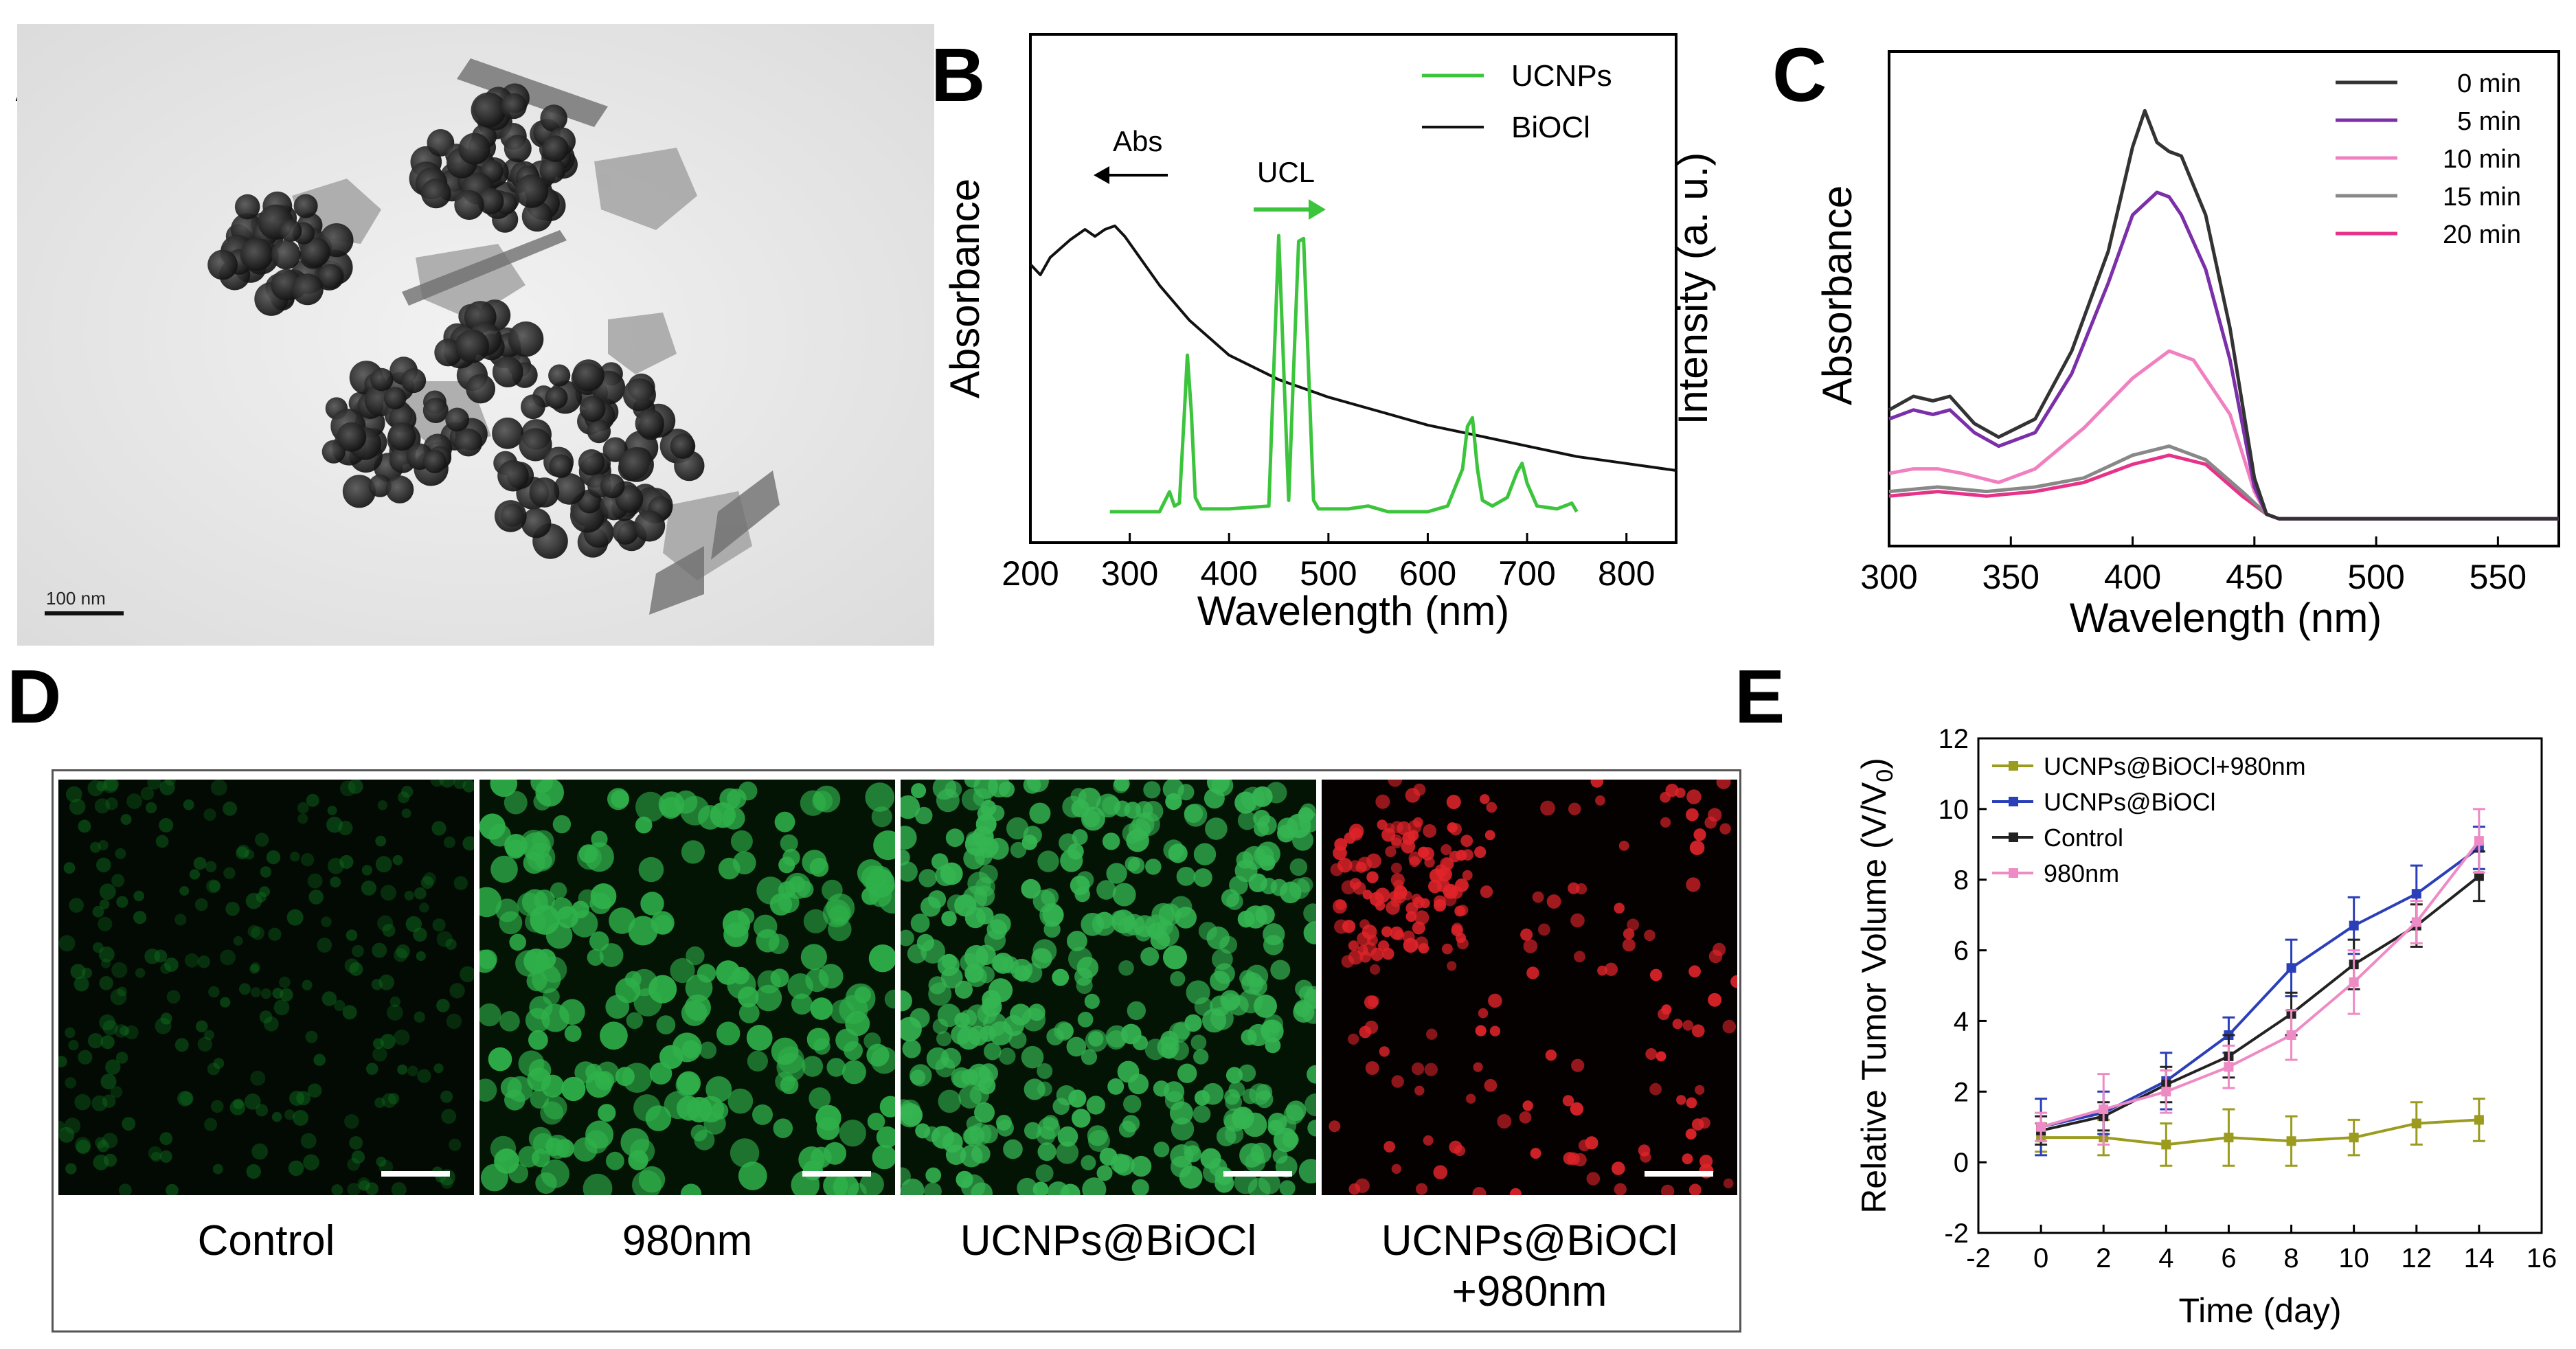  I want to click on series-line-c, so click(2223, 487).